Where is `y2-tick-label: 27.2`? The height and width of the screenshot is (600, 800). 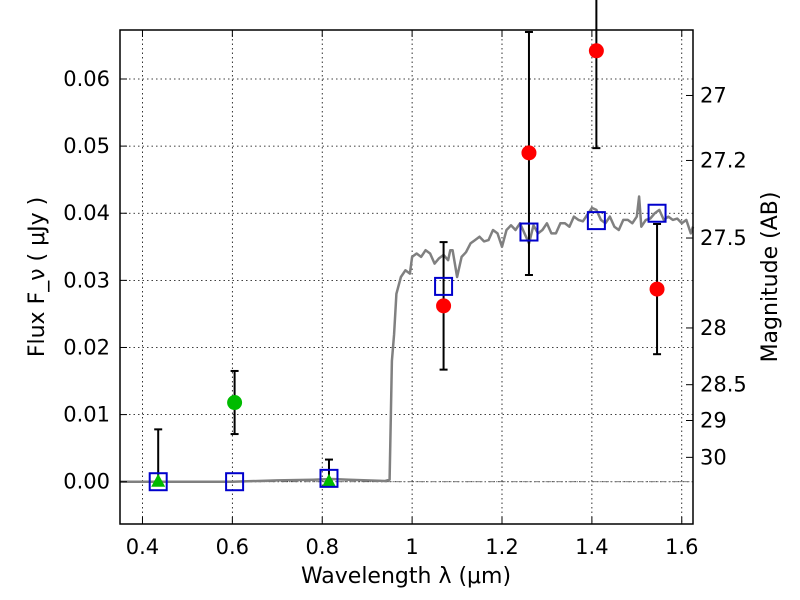 y2-tick-label: 27.2 is located at coordinates (723, 160).